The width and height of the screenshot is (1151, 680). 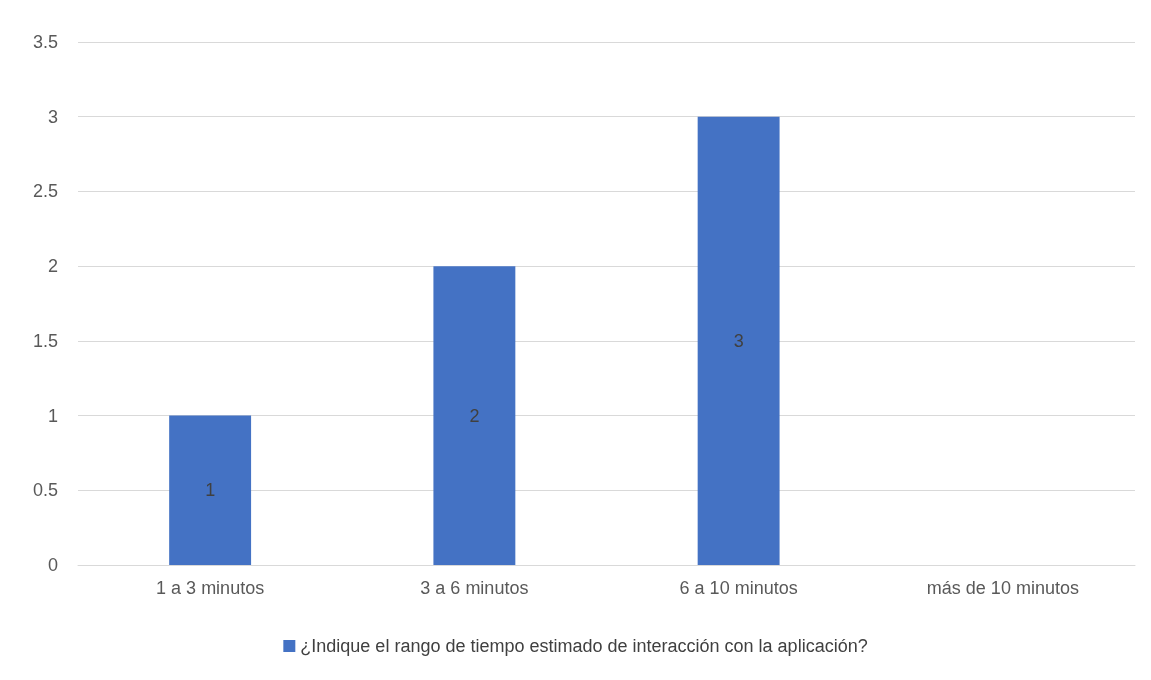 What do you see at coordinates (210, 588) in the screenshot?
I see `x-tick-label: 1 a 3 minutos` at bounding box center [210, 588].